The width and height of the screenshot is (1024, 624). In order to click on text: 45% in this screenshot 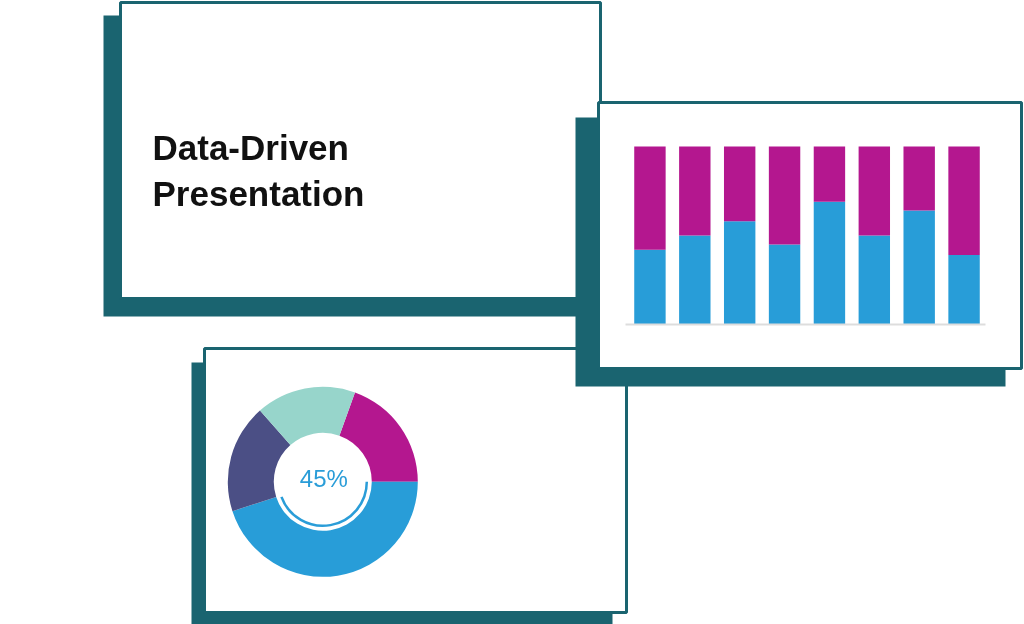, I will do `click(323, 479)`.